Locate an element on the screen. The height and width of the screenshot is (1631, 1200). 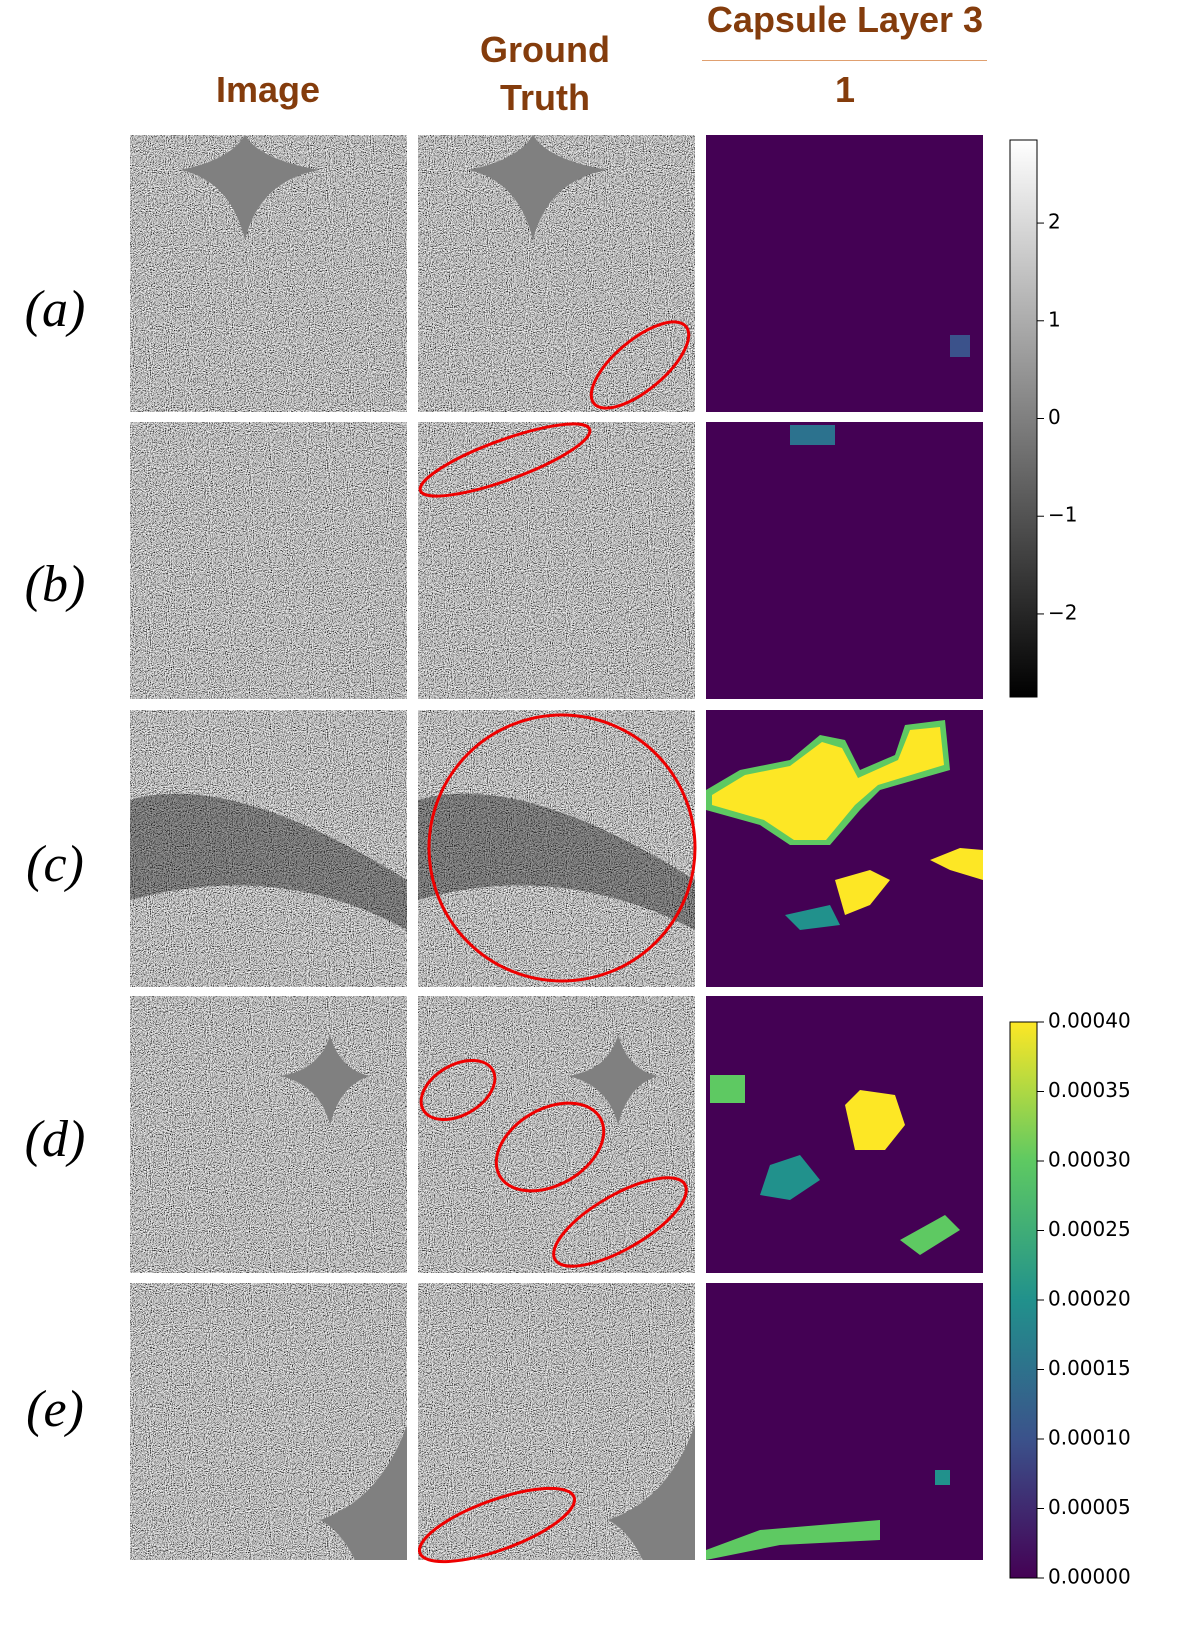
tick-label: 0 is located at coordinates (1054, 417).